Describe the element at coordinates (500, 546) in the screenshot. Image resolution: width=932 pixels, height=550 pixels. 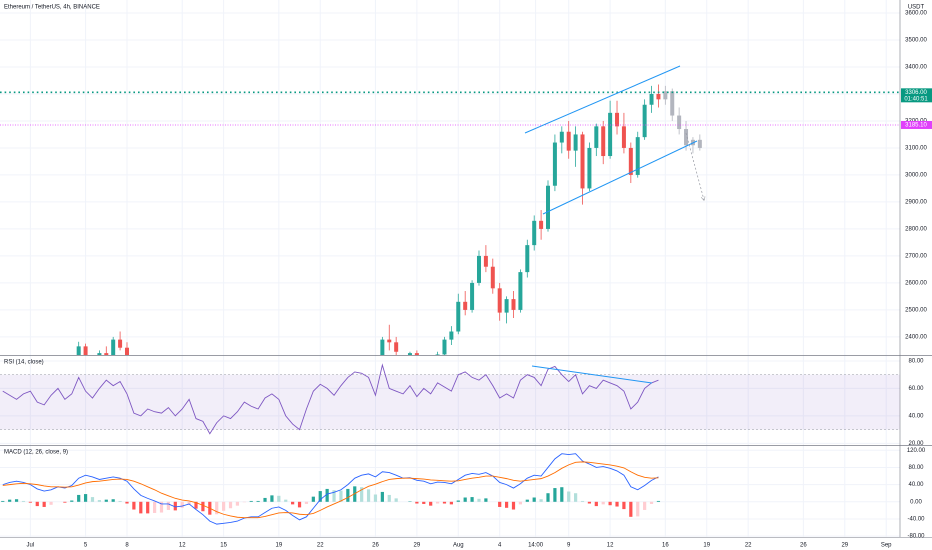
I see `x-tick-label: 4` at that location.